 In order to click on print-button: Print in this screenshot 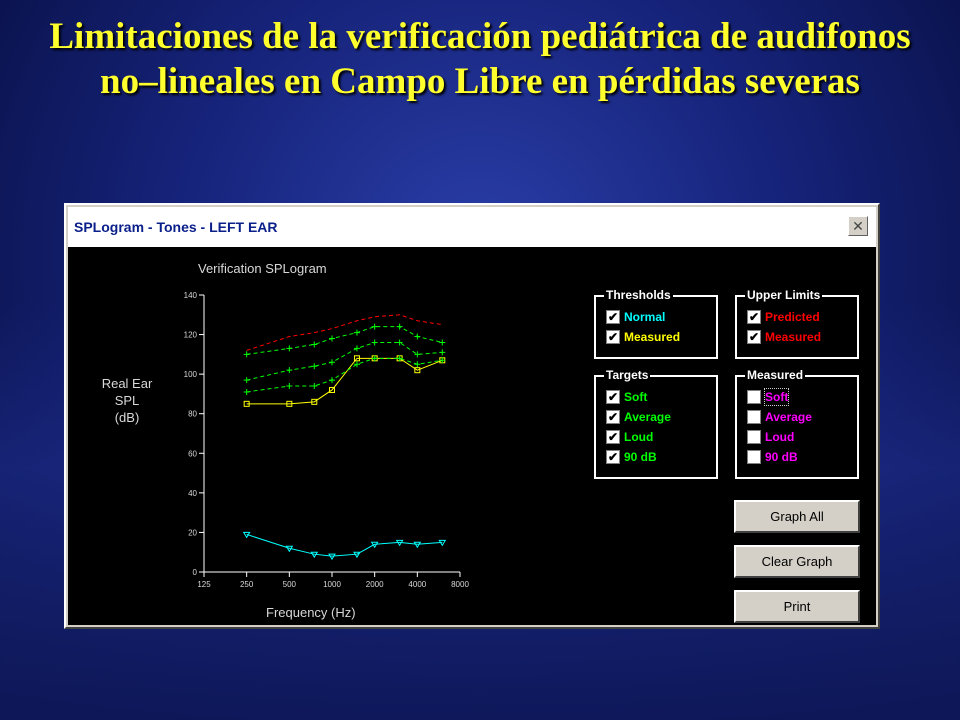, I will do `click(797, 606)`.